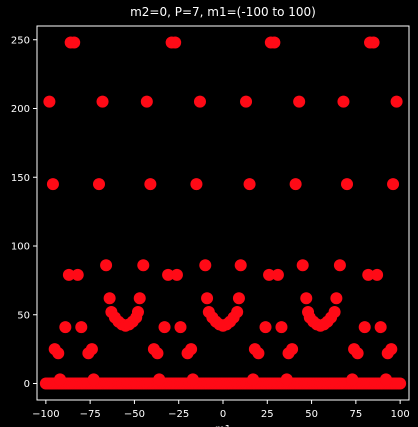 The width and height of the screenshot is (418, 427). What do you see at coordinates (20, 247) in the screenshot?
I see `y-tick-label: 100` at bounding box center [20, 247].